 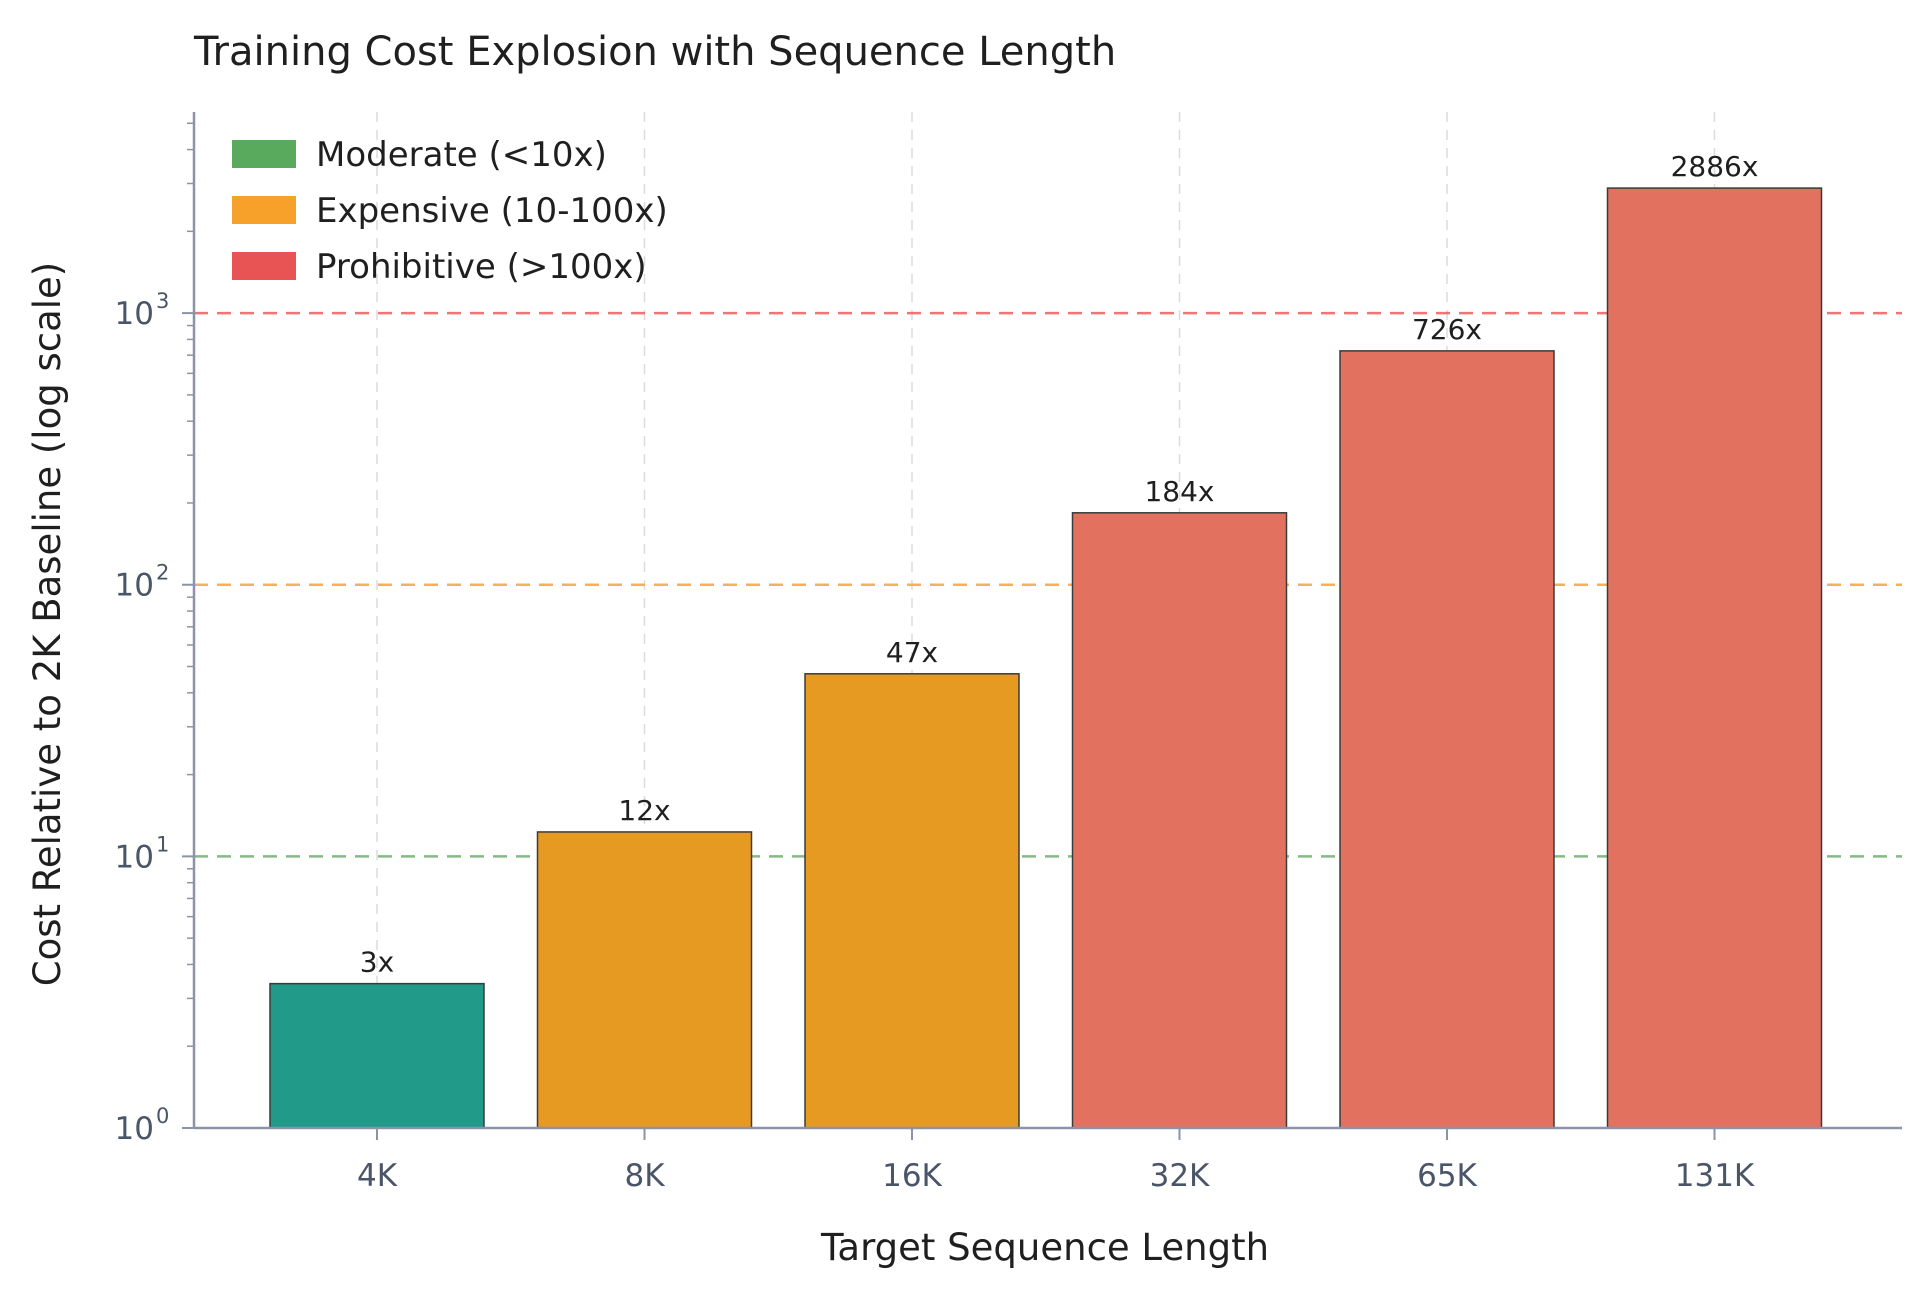 What do you see at coordinates (461, 155) in the screenshot?
I see `legend-label-0: Moderate (<10x)` at bounding box center [461, 155].